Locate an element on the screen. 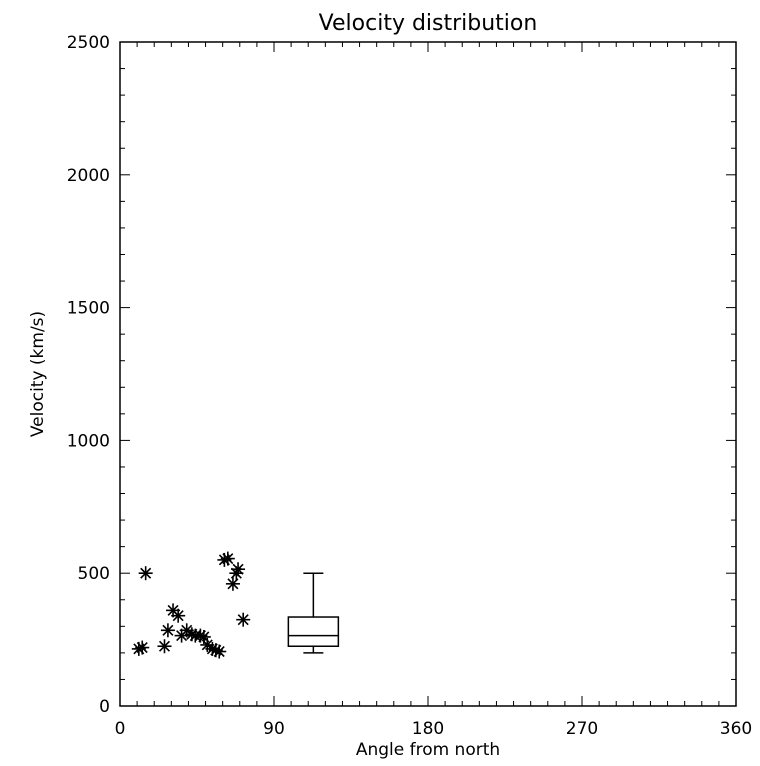  x-axis-label: Angle from north is located at coordinates (428, 750).